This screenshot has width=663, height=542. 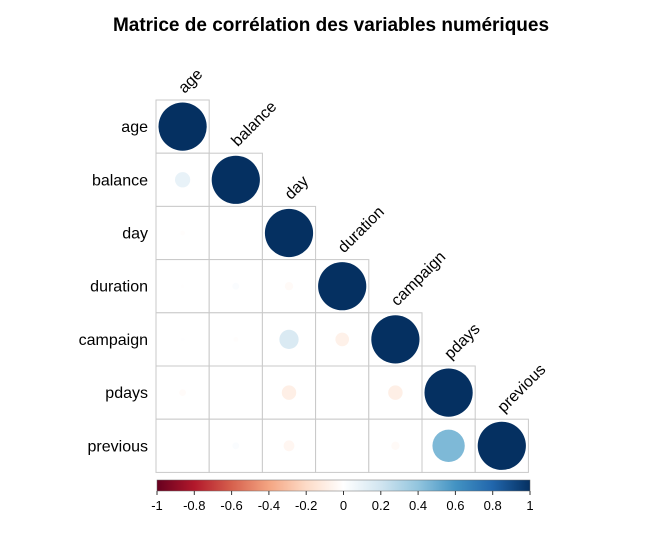 I want to click on corr-circle-duration-day, so click(x=289, y=286).